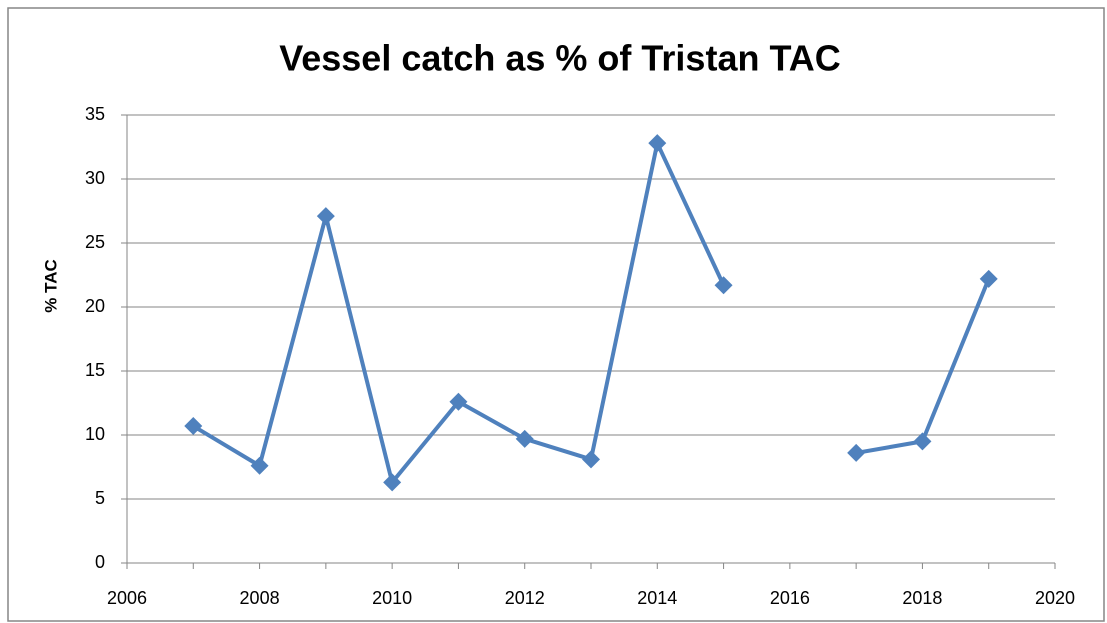  What do you see at coordinates (260, 598) in the screenshot?
I see `x-tick-label: 2008` at bounding box center [260, 598].